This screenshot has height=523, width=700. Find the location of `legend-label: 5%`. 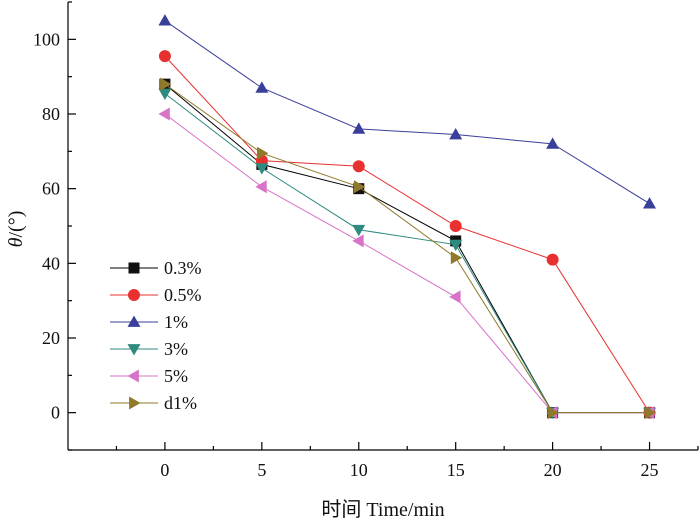

legend-label: 5% is located at coordinates (176, 376).